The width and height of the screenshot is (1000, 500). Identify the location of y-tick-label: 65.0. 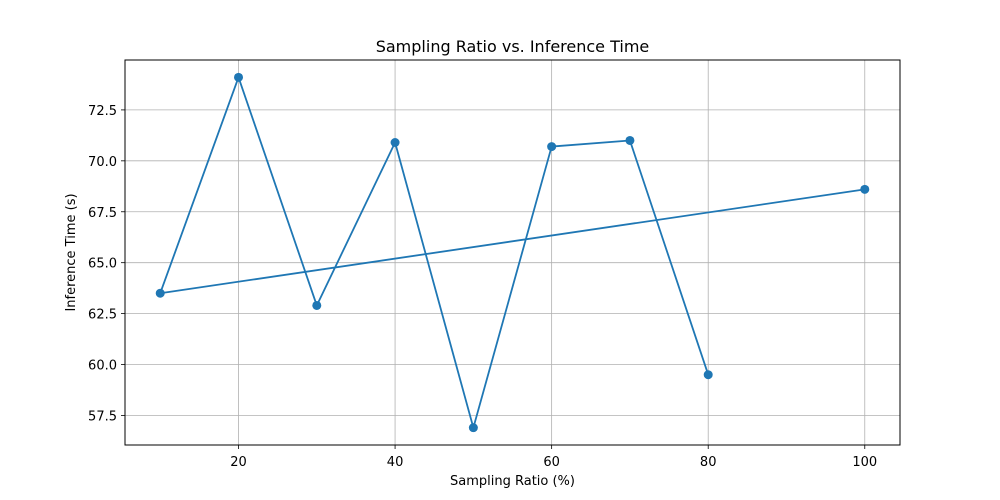
(102, 264).